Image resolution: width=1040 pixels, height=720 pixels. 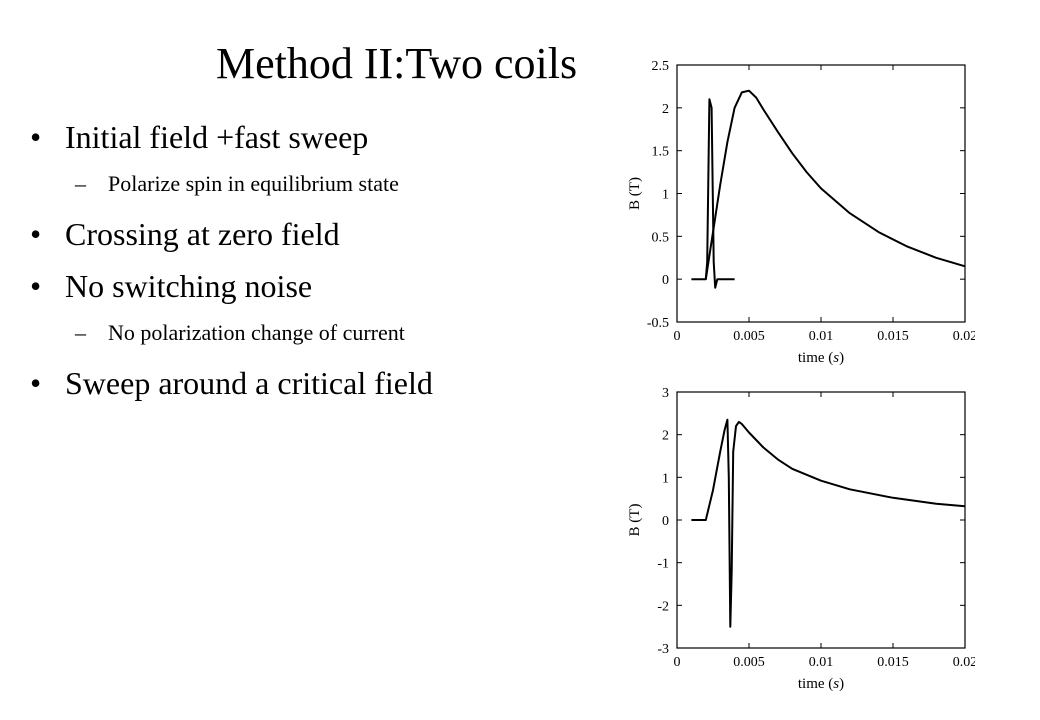 What do you see at coordinates (253, 183) in the screenshot?
I see `sub-bullet-text: Polarize spin in equilibrium state` at bounding box center [253, 183].